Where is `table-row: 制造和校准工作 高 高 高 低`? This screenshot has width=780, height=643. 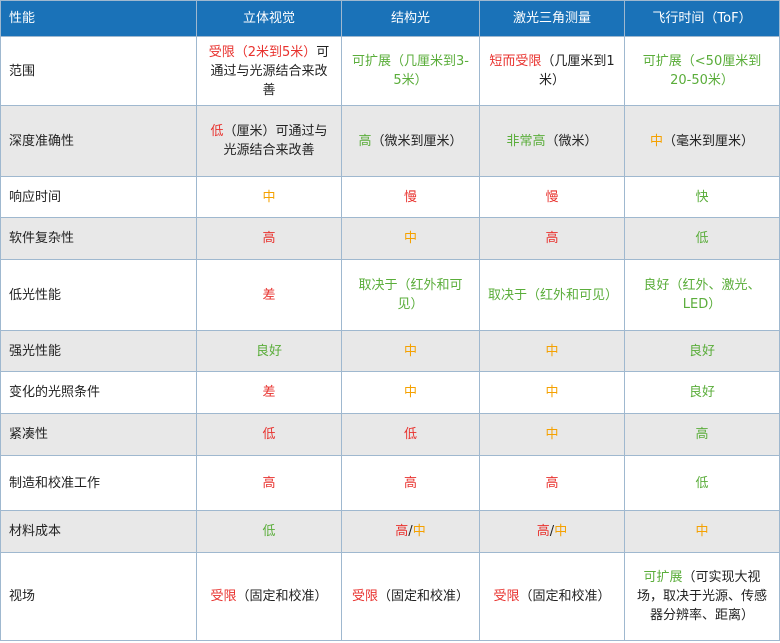
table-row: 制造和校准工作 高 高 高 低 is located at coordinates (390, 483).